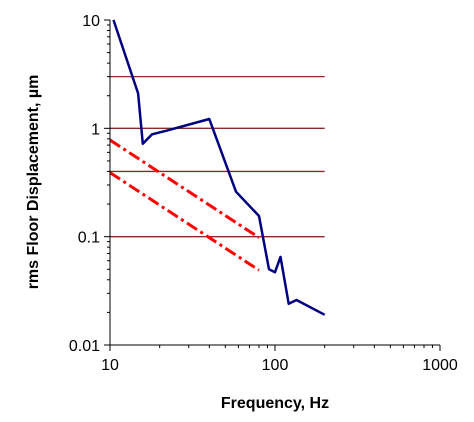 The width and height of the screenshot is (474, 422). Describe the element at coordinates (84, 346) in the screenshot. I see `y-tick-label-0: 0.01` at that location.